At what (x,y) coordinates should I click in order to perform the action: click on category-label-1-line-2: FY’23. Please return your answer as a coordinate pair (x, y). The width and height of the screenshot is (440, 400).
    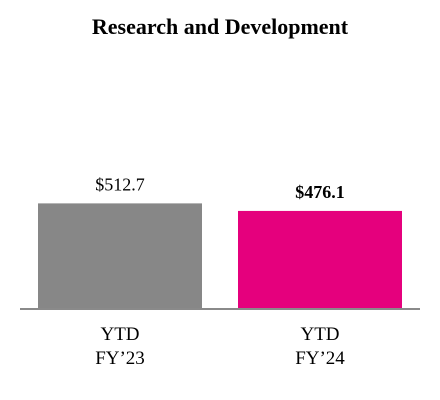
    Looking at the image, I should click on (120, 358).